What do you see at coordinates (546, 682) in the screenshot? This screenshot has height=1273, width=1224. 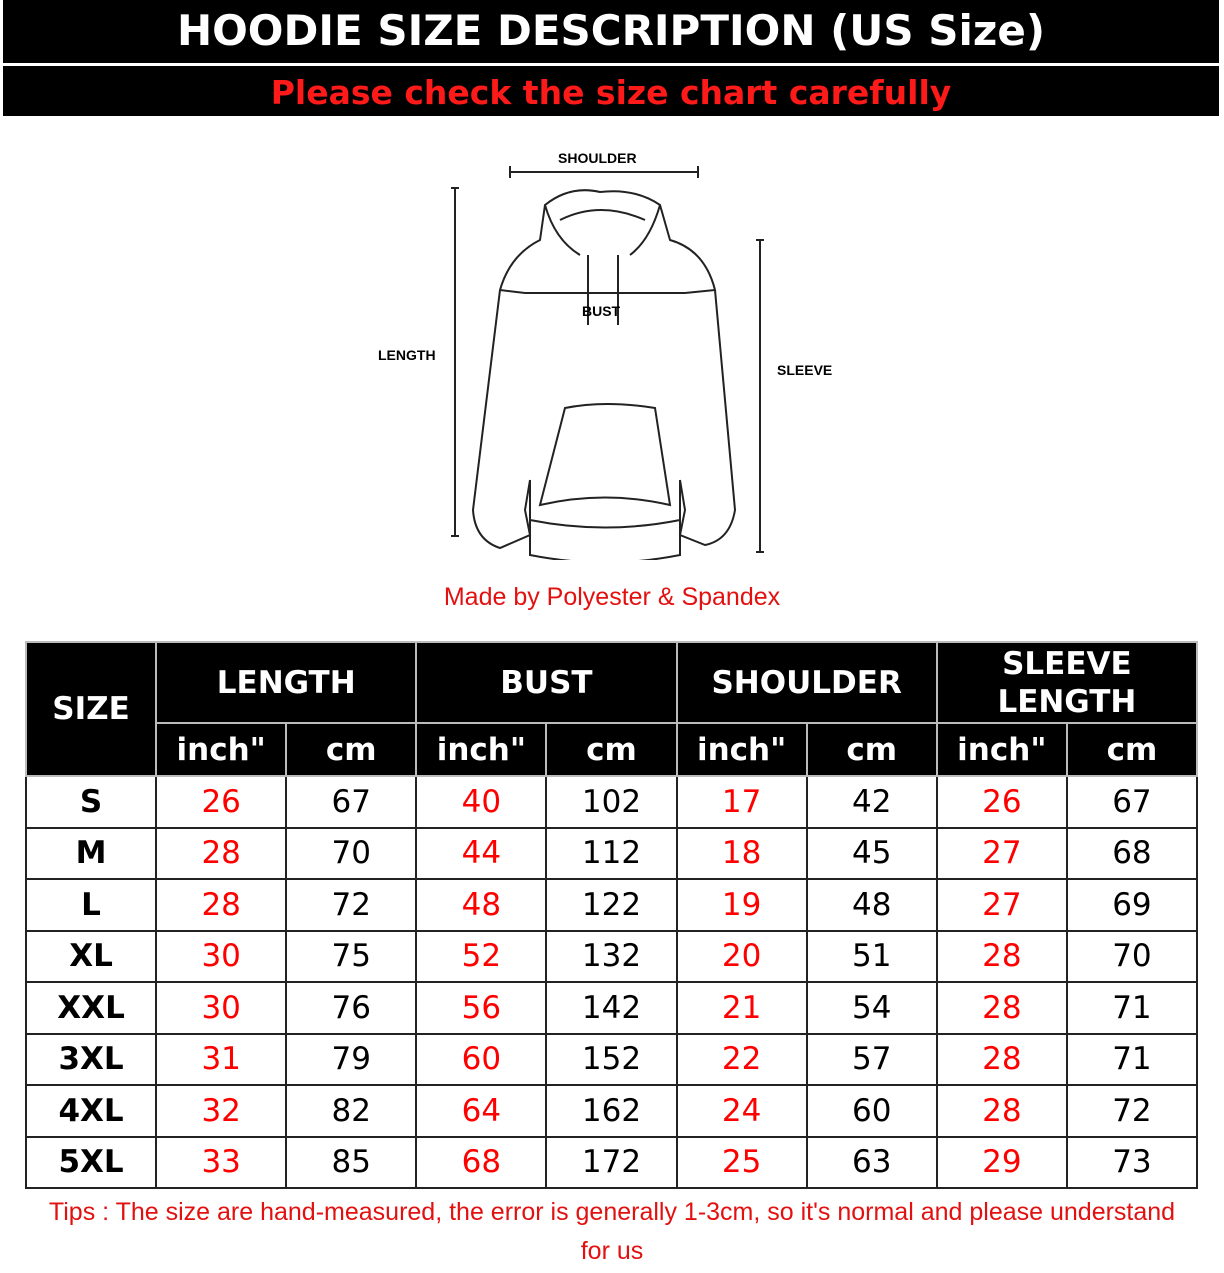 I see `group-header: BUST` at bounding box center [546, 682].